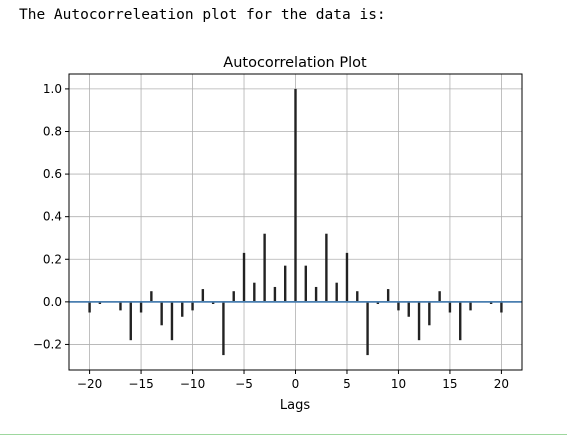 The image size is (567, 436). Describe the element at coordinates (275, 294) in the screenshot. I see `bar-lag--2` at that location.